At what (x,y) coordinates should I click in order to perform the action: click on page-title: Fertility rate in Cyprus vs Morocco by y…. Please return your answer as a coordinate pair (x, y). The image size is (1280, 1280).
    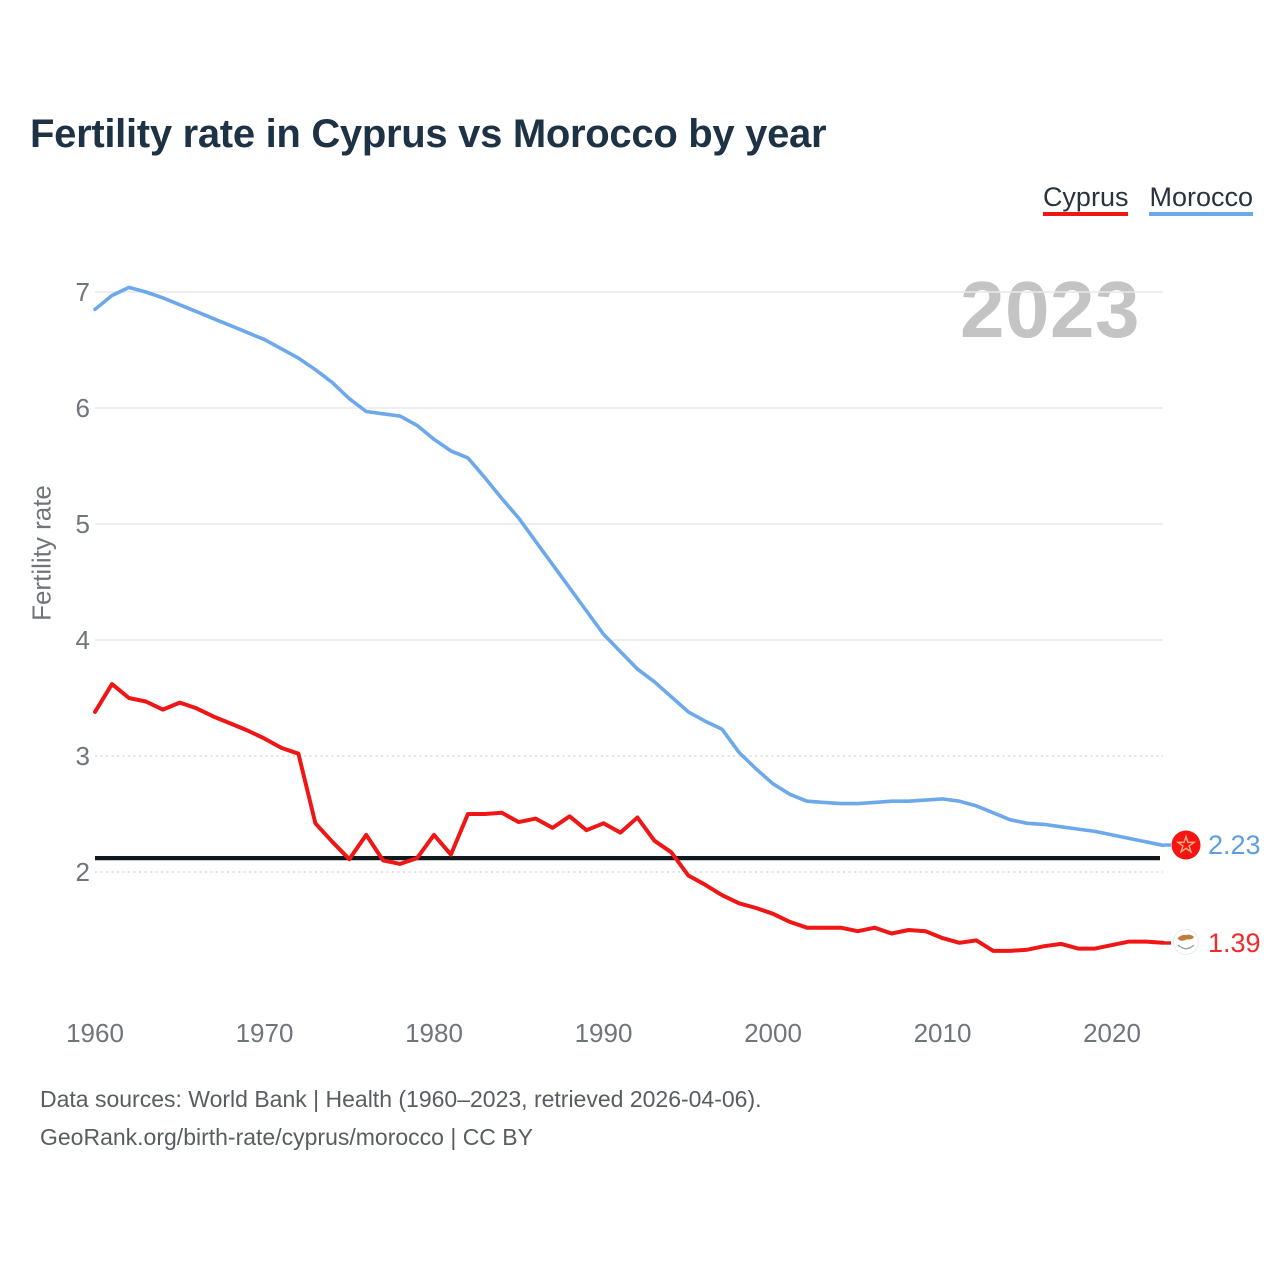
    Looking at the image, I should click on (428, 134).